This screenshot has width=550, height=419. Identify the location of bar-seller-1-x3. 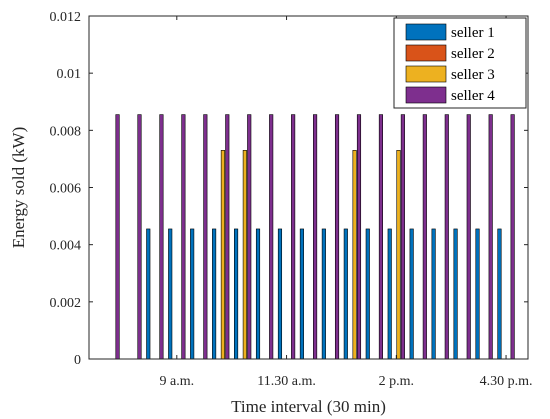
(148, 294).